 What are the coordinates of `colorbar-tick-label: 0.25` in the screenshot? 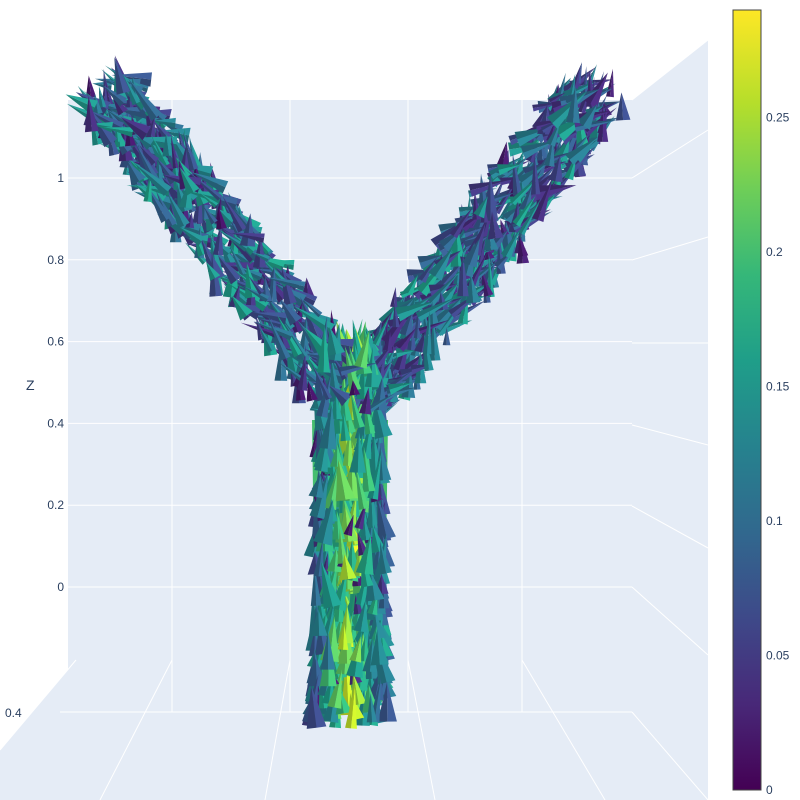 It's located at (778, 118).